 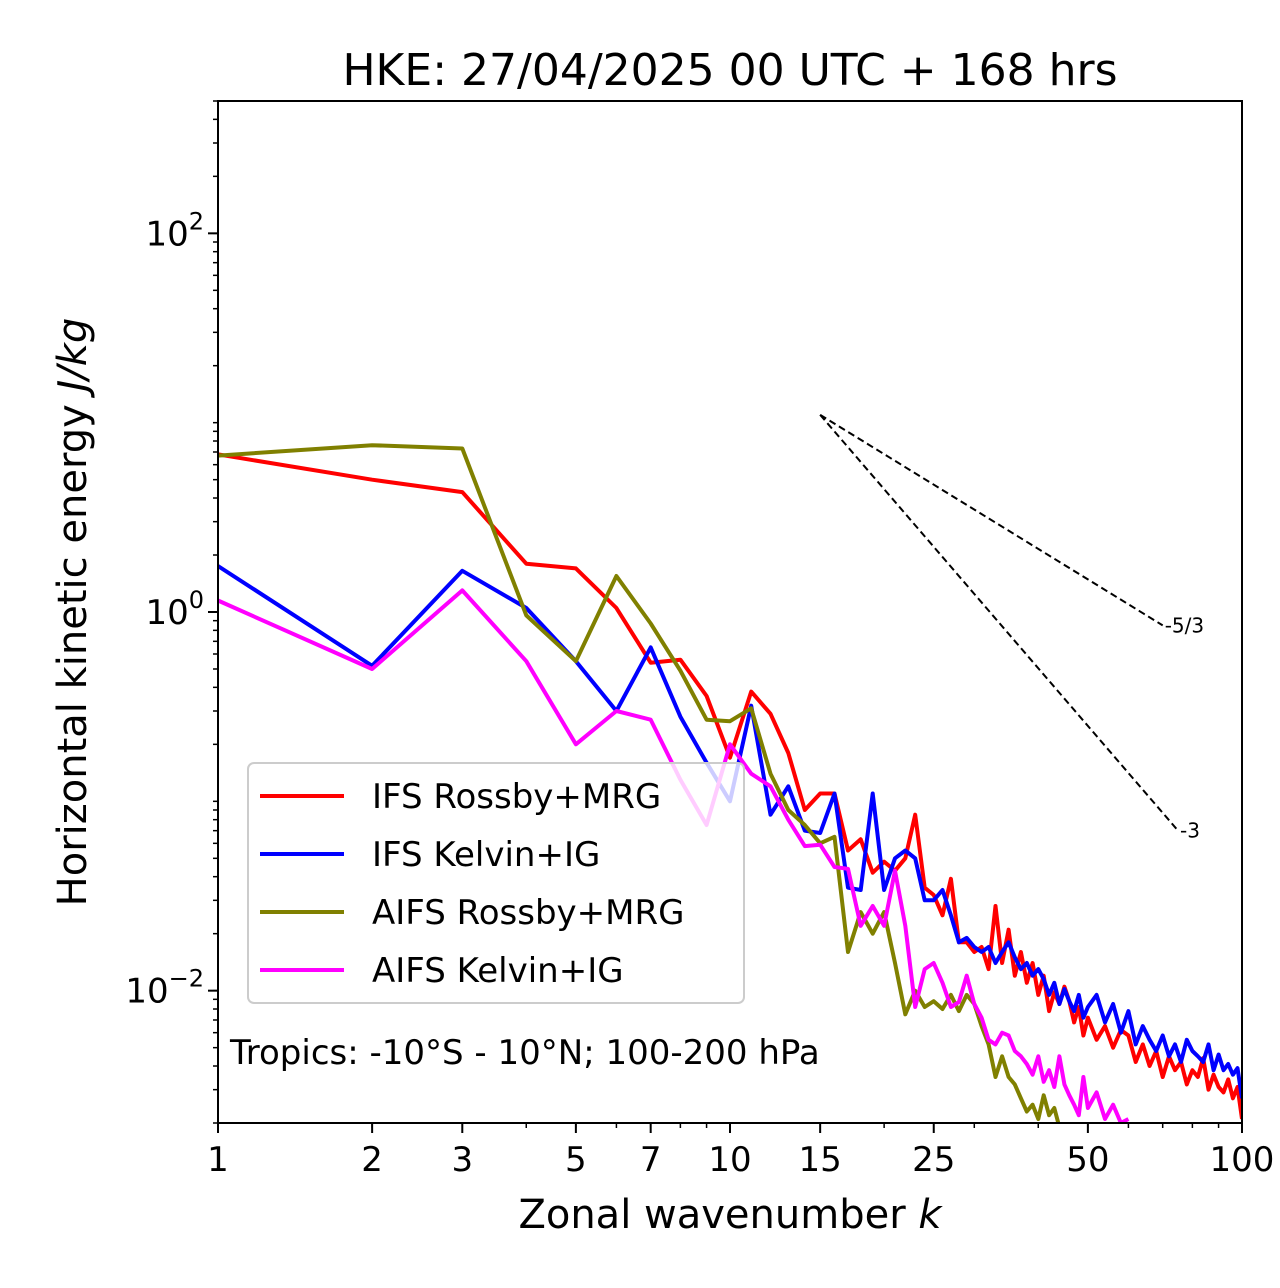 I want to click on legend-label-4: AIFS Kelvin+IG, so click(x=498, y=971).